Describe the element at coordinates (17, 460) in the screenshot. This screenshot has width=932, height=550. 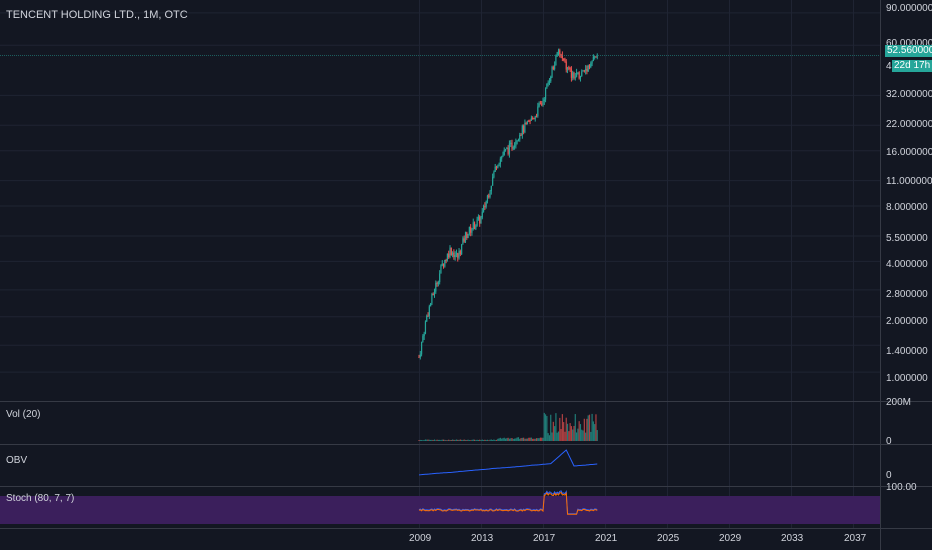
I see `obv-title: OBV` at that location.